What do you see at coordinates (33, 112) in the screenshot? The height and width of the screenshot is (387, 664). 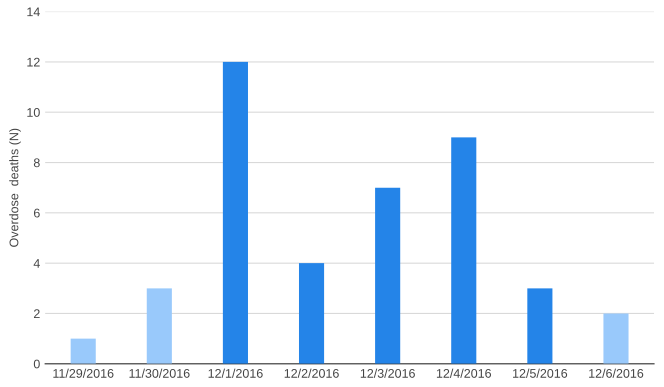 I see `y-tick-label: 10` at bounding box center [33, 112].